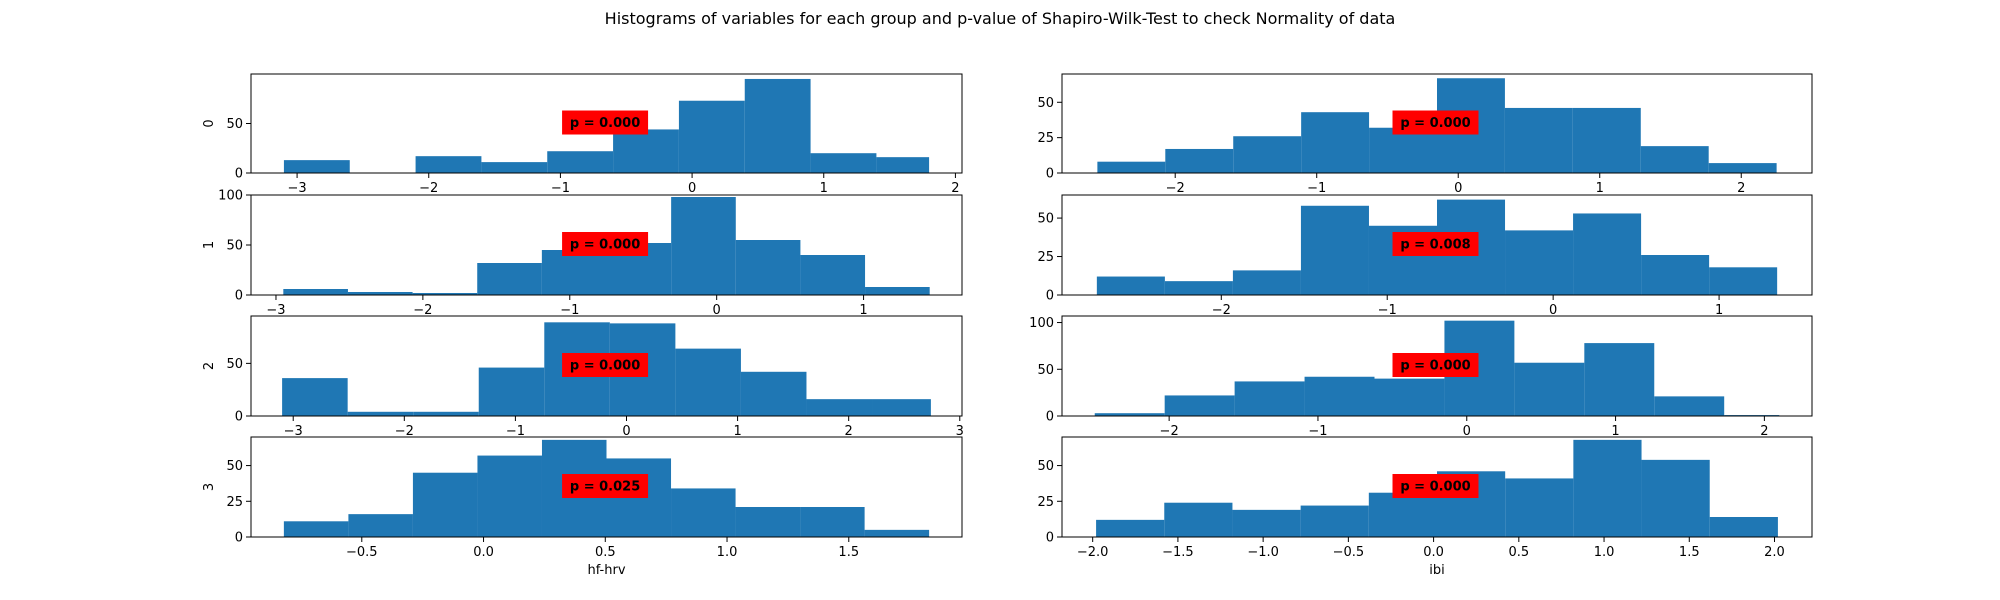 Image resolution: width=2000 pixels, height=600 pixels. I want to click on x-tick-label: 2.0, so click(1774, 552).